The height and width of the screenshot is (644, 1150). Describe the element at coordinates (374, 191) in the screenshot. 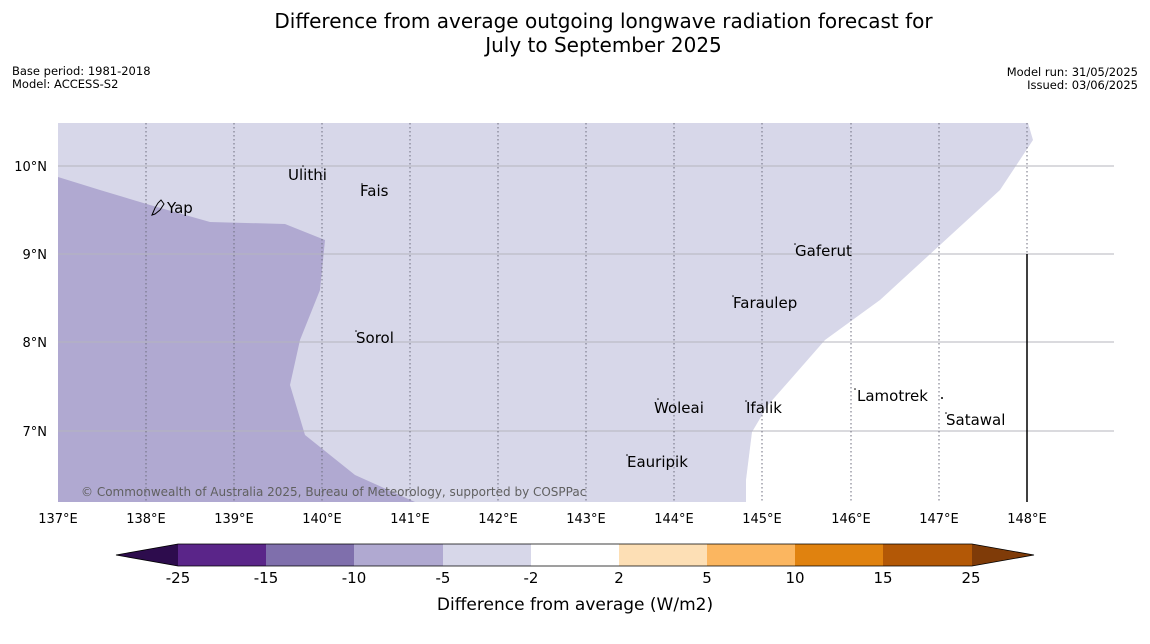

I see `place-fais: Fais` at that location.